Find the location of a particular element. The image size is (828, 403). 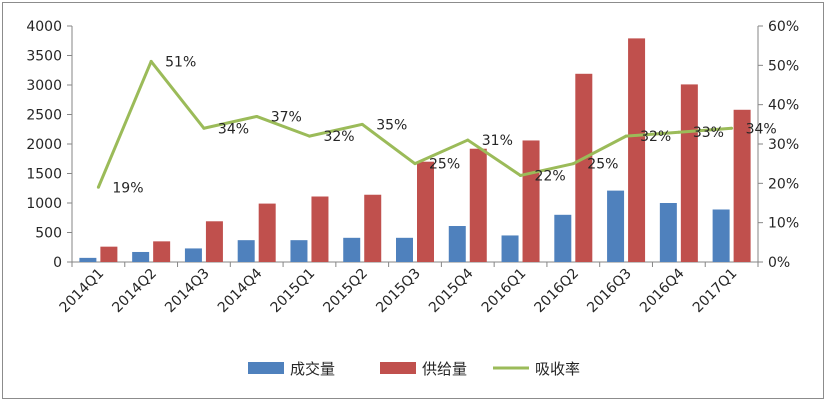

y-tick-label-right: 50% is located at coordinates (783, 66).